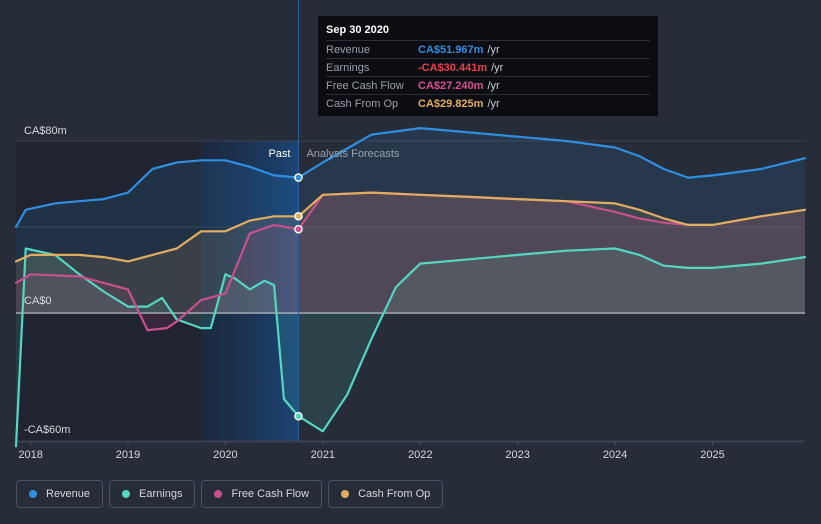 The height and width of the screenshot is (524, 821). I want to click on legend-item-revenue: Revenue, so click(60, 494).